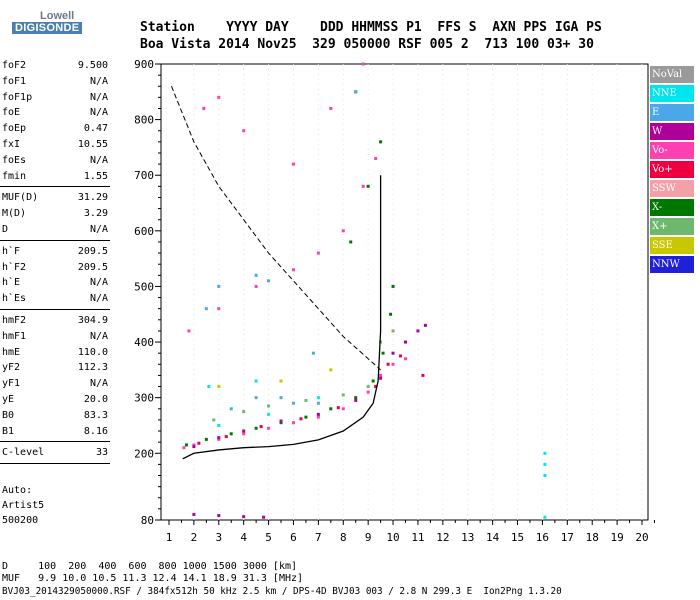  I want to click on legend-item-vo: Vo+, so click(672, 169).